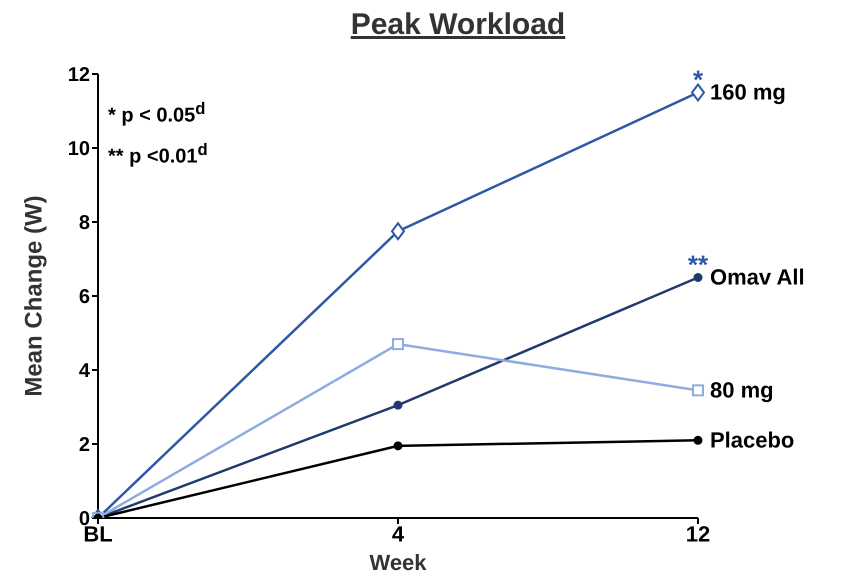  What do you see at coordinates (742, 389) in the screenshot?
I see `series-label: 80 mg` at bounding box center [742, 389].